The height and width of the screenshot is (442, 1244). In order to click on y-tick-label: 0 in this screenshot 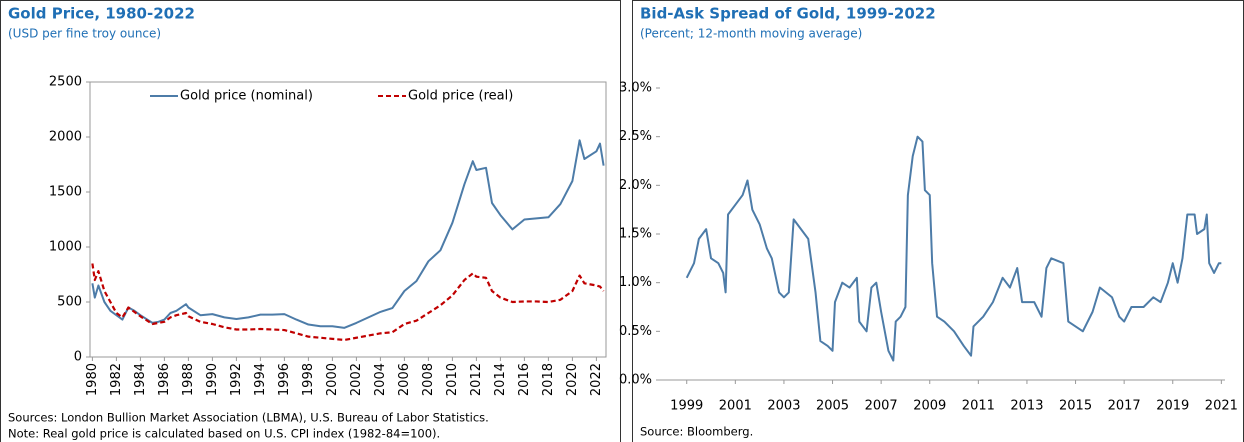, I will do `click(78, 357)`.